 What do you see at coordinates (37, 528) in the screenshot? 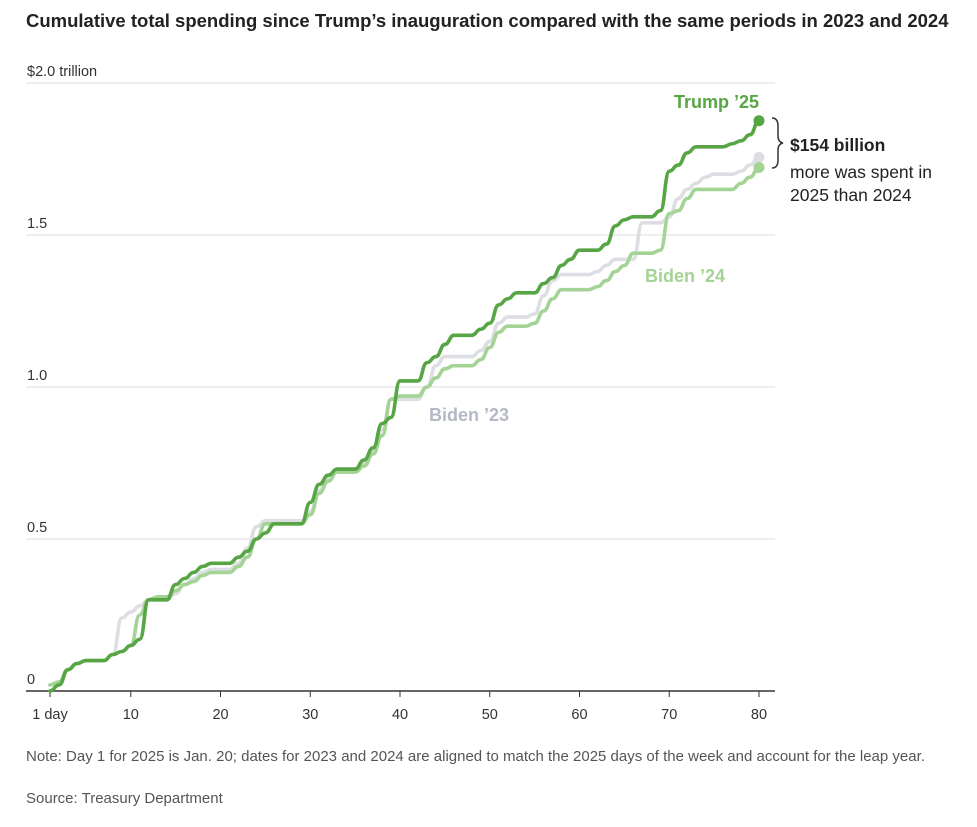
I see `y-tick-label: 0.5` at bounding box center [37, 528].